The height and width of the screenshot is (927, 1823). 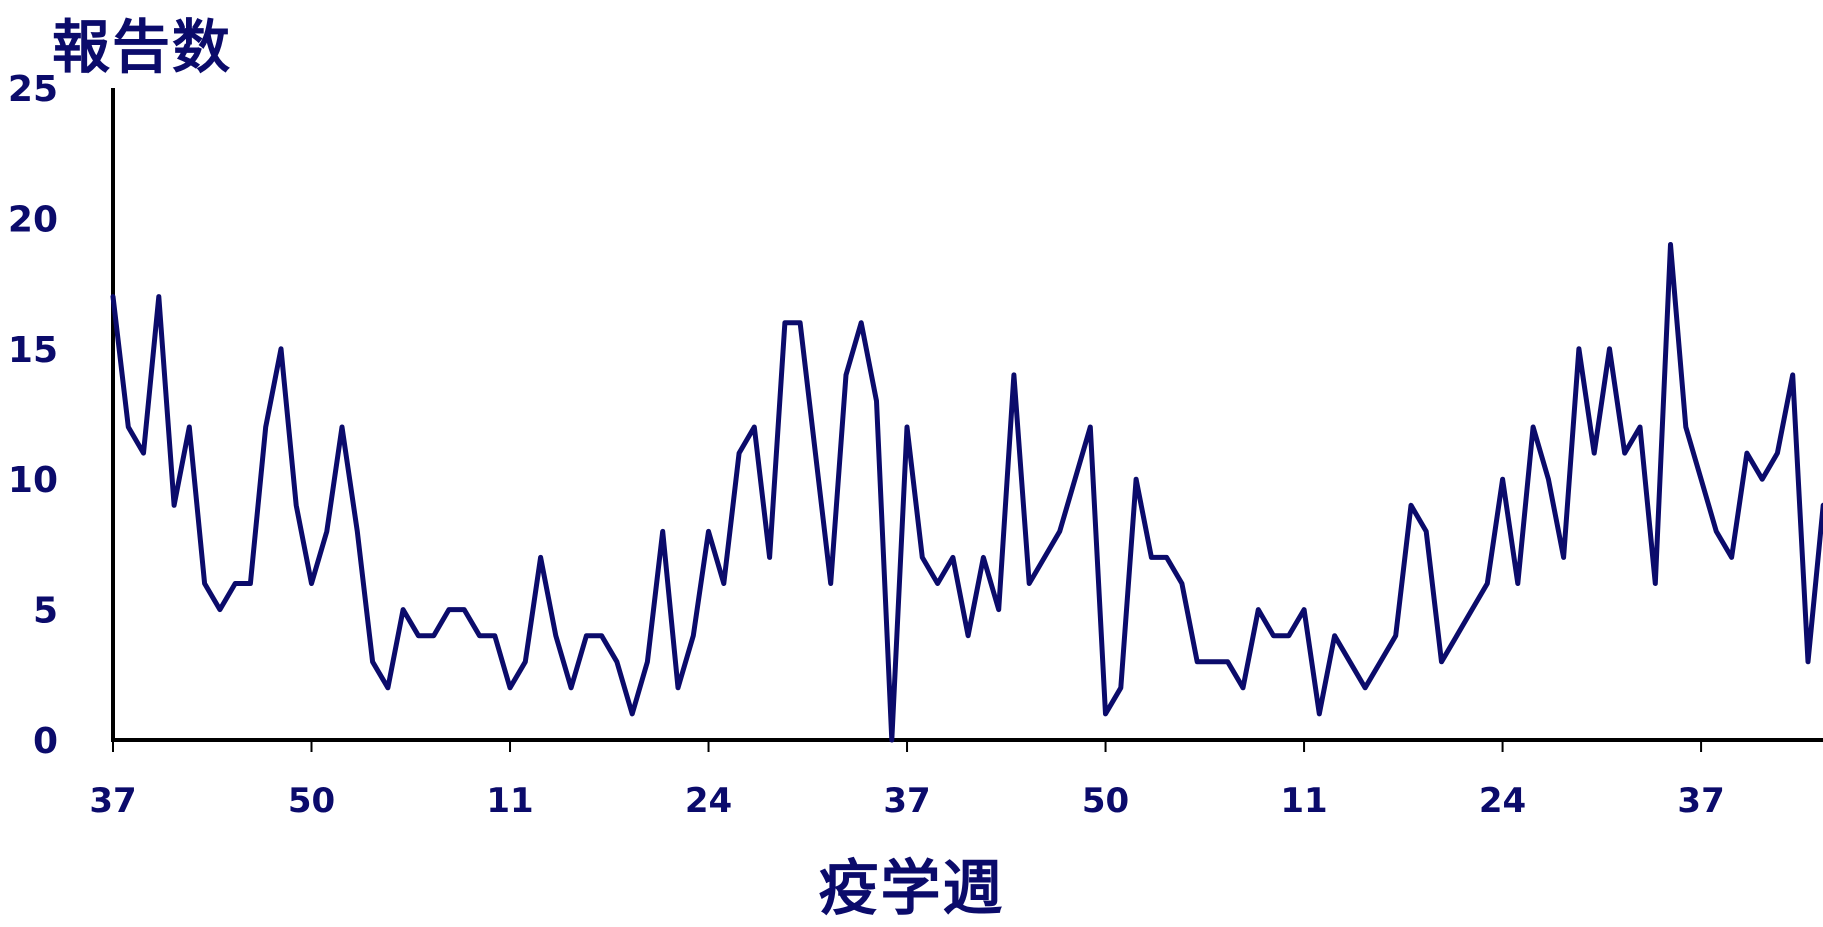 I want to click on y-tick-label: 25, so click(x=33, y=89).